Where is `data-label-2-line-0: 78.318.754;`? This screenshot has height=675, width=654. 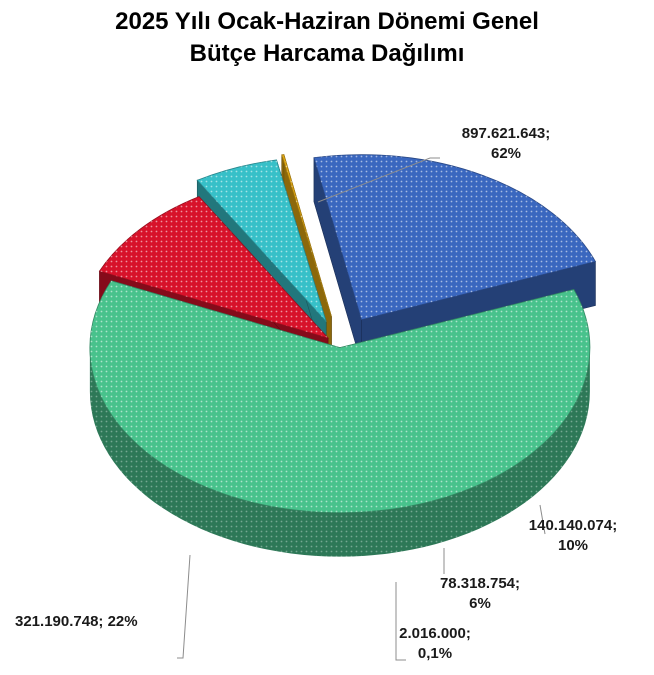 data-label-2-line-0: 78.318.754; is located at coordinates (480, 583).